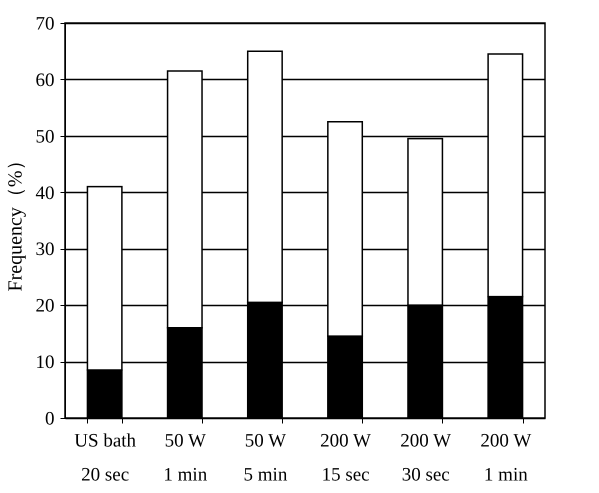  I want to click on y-tick-label: 60, so click(45, 80).